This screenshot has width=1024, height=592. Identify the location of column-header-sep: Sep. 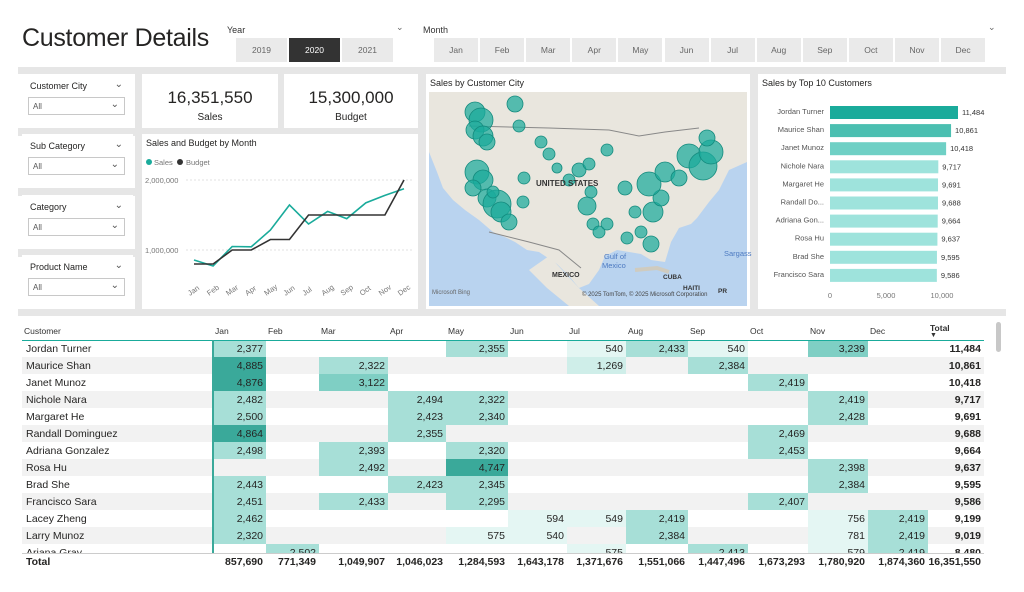
(718, 331).